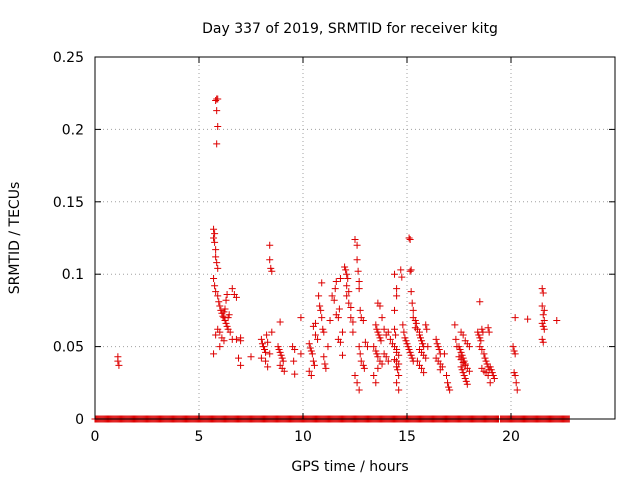 Image resolution: width=640 pixels, height=484 pixels. I want to click on x-axis-label: GPS time / hours, so click(349, 467).